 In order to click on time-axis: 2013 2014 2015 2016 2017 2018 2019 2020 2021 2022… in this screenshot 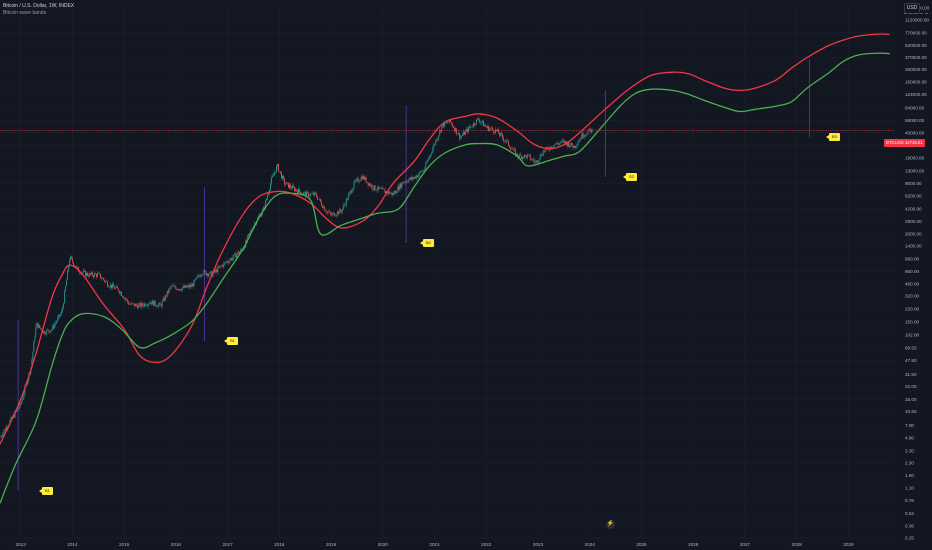, I will do `click(435, 544)`.